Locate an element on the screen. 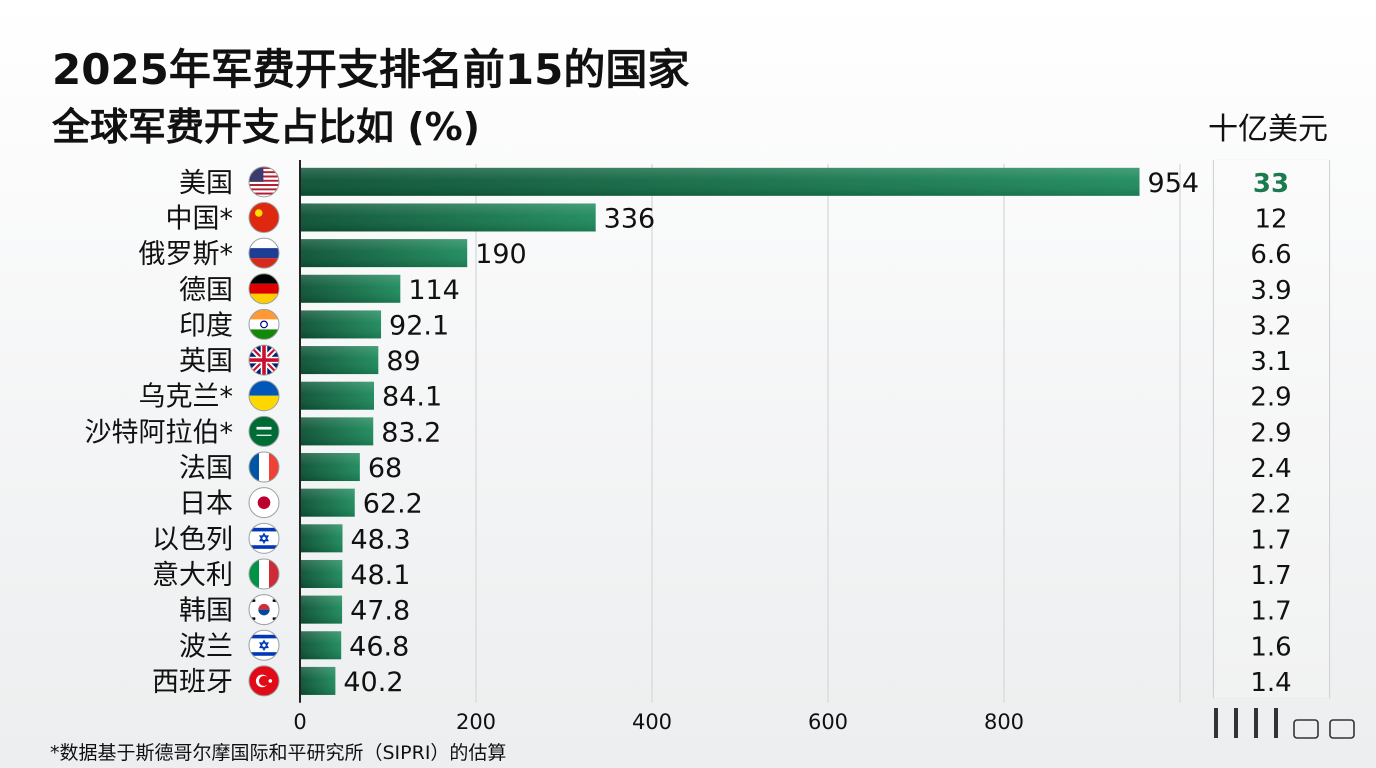 The image size is (1376, 768). bar-value-label: 48.3 is located at coordinates (381, 539).